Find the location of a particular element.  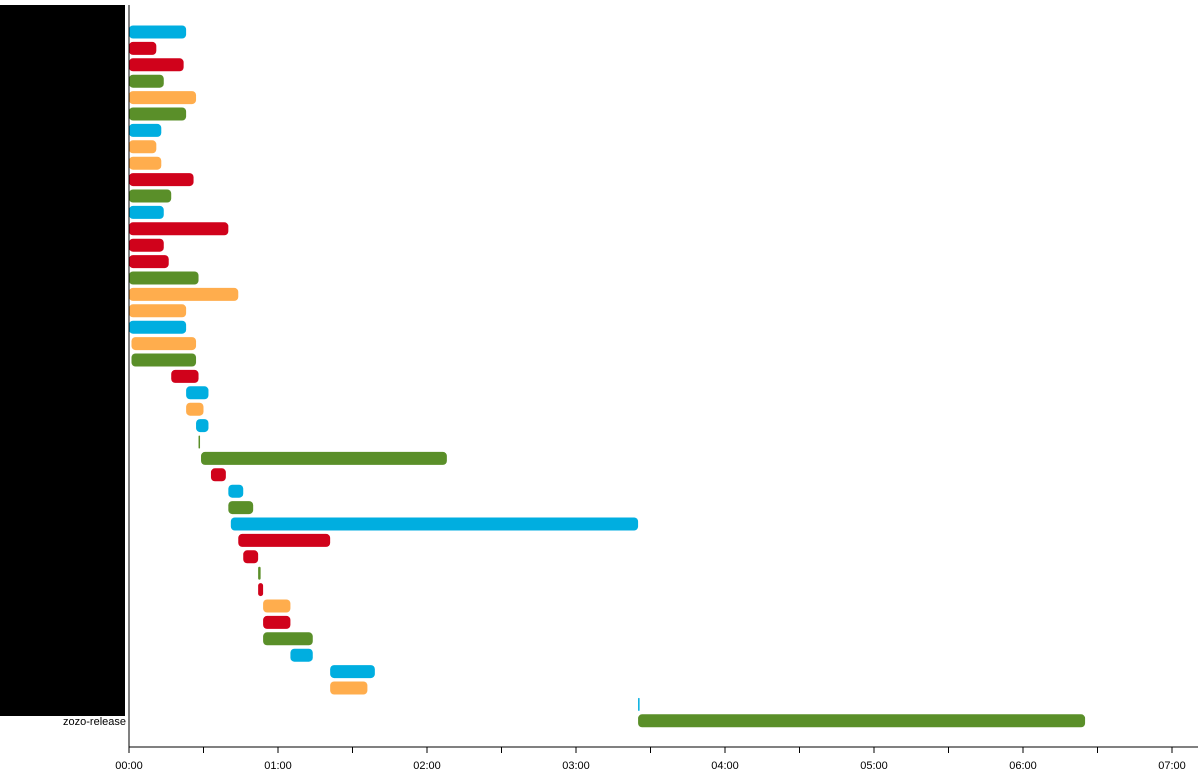

x-tick-label: 06:00 is located at coordinates (1023, 766).